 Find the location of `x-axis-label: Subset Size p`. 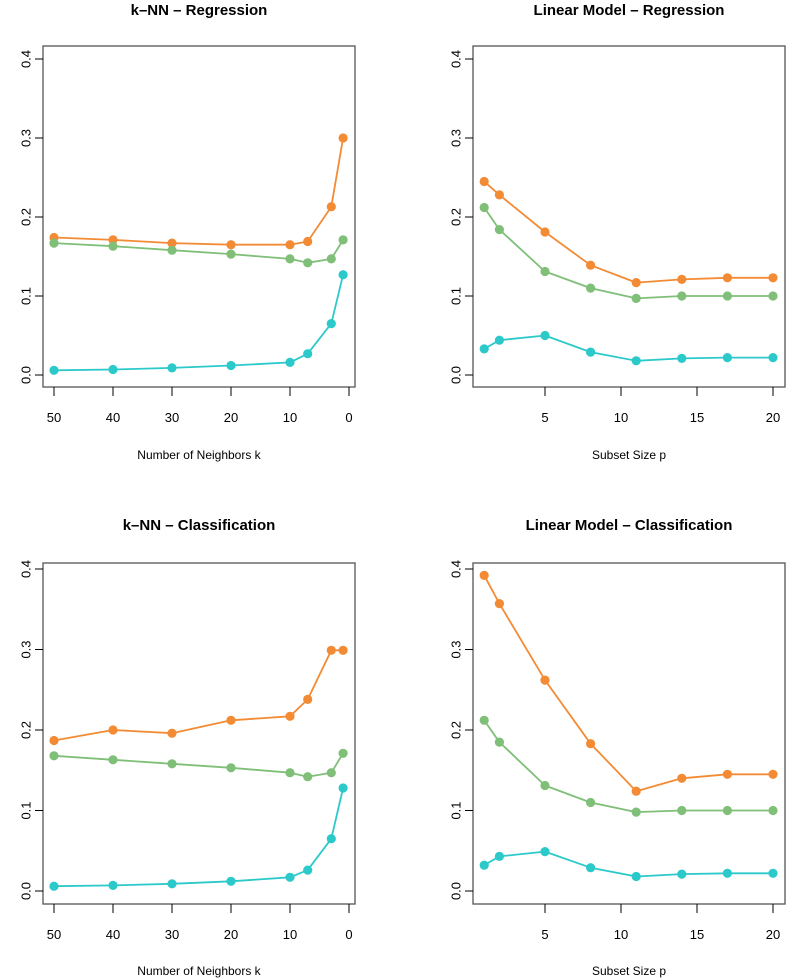

x-axis-label: Subset Size p is located at coordinates (629, 455).